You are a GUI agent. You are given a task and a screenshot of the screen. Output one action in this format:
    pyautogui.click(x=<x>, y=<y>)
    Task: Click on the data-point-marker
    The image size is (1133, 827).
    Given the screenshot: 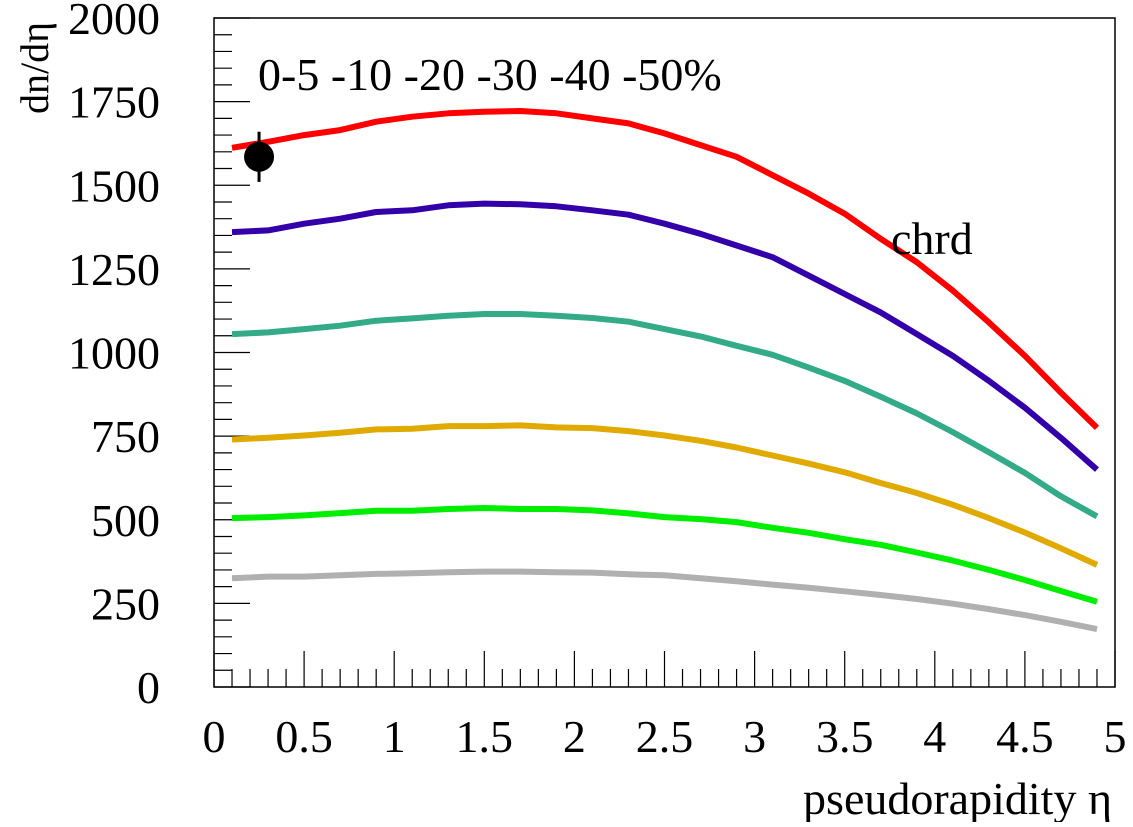 What is the action you would take?
    pyautogui.click(x=259, y=156)
    